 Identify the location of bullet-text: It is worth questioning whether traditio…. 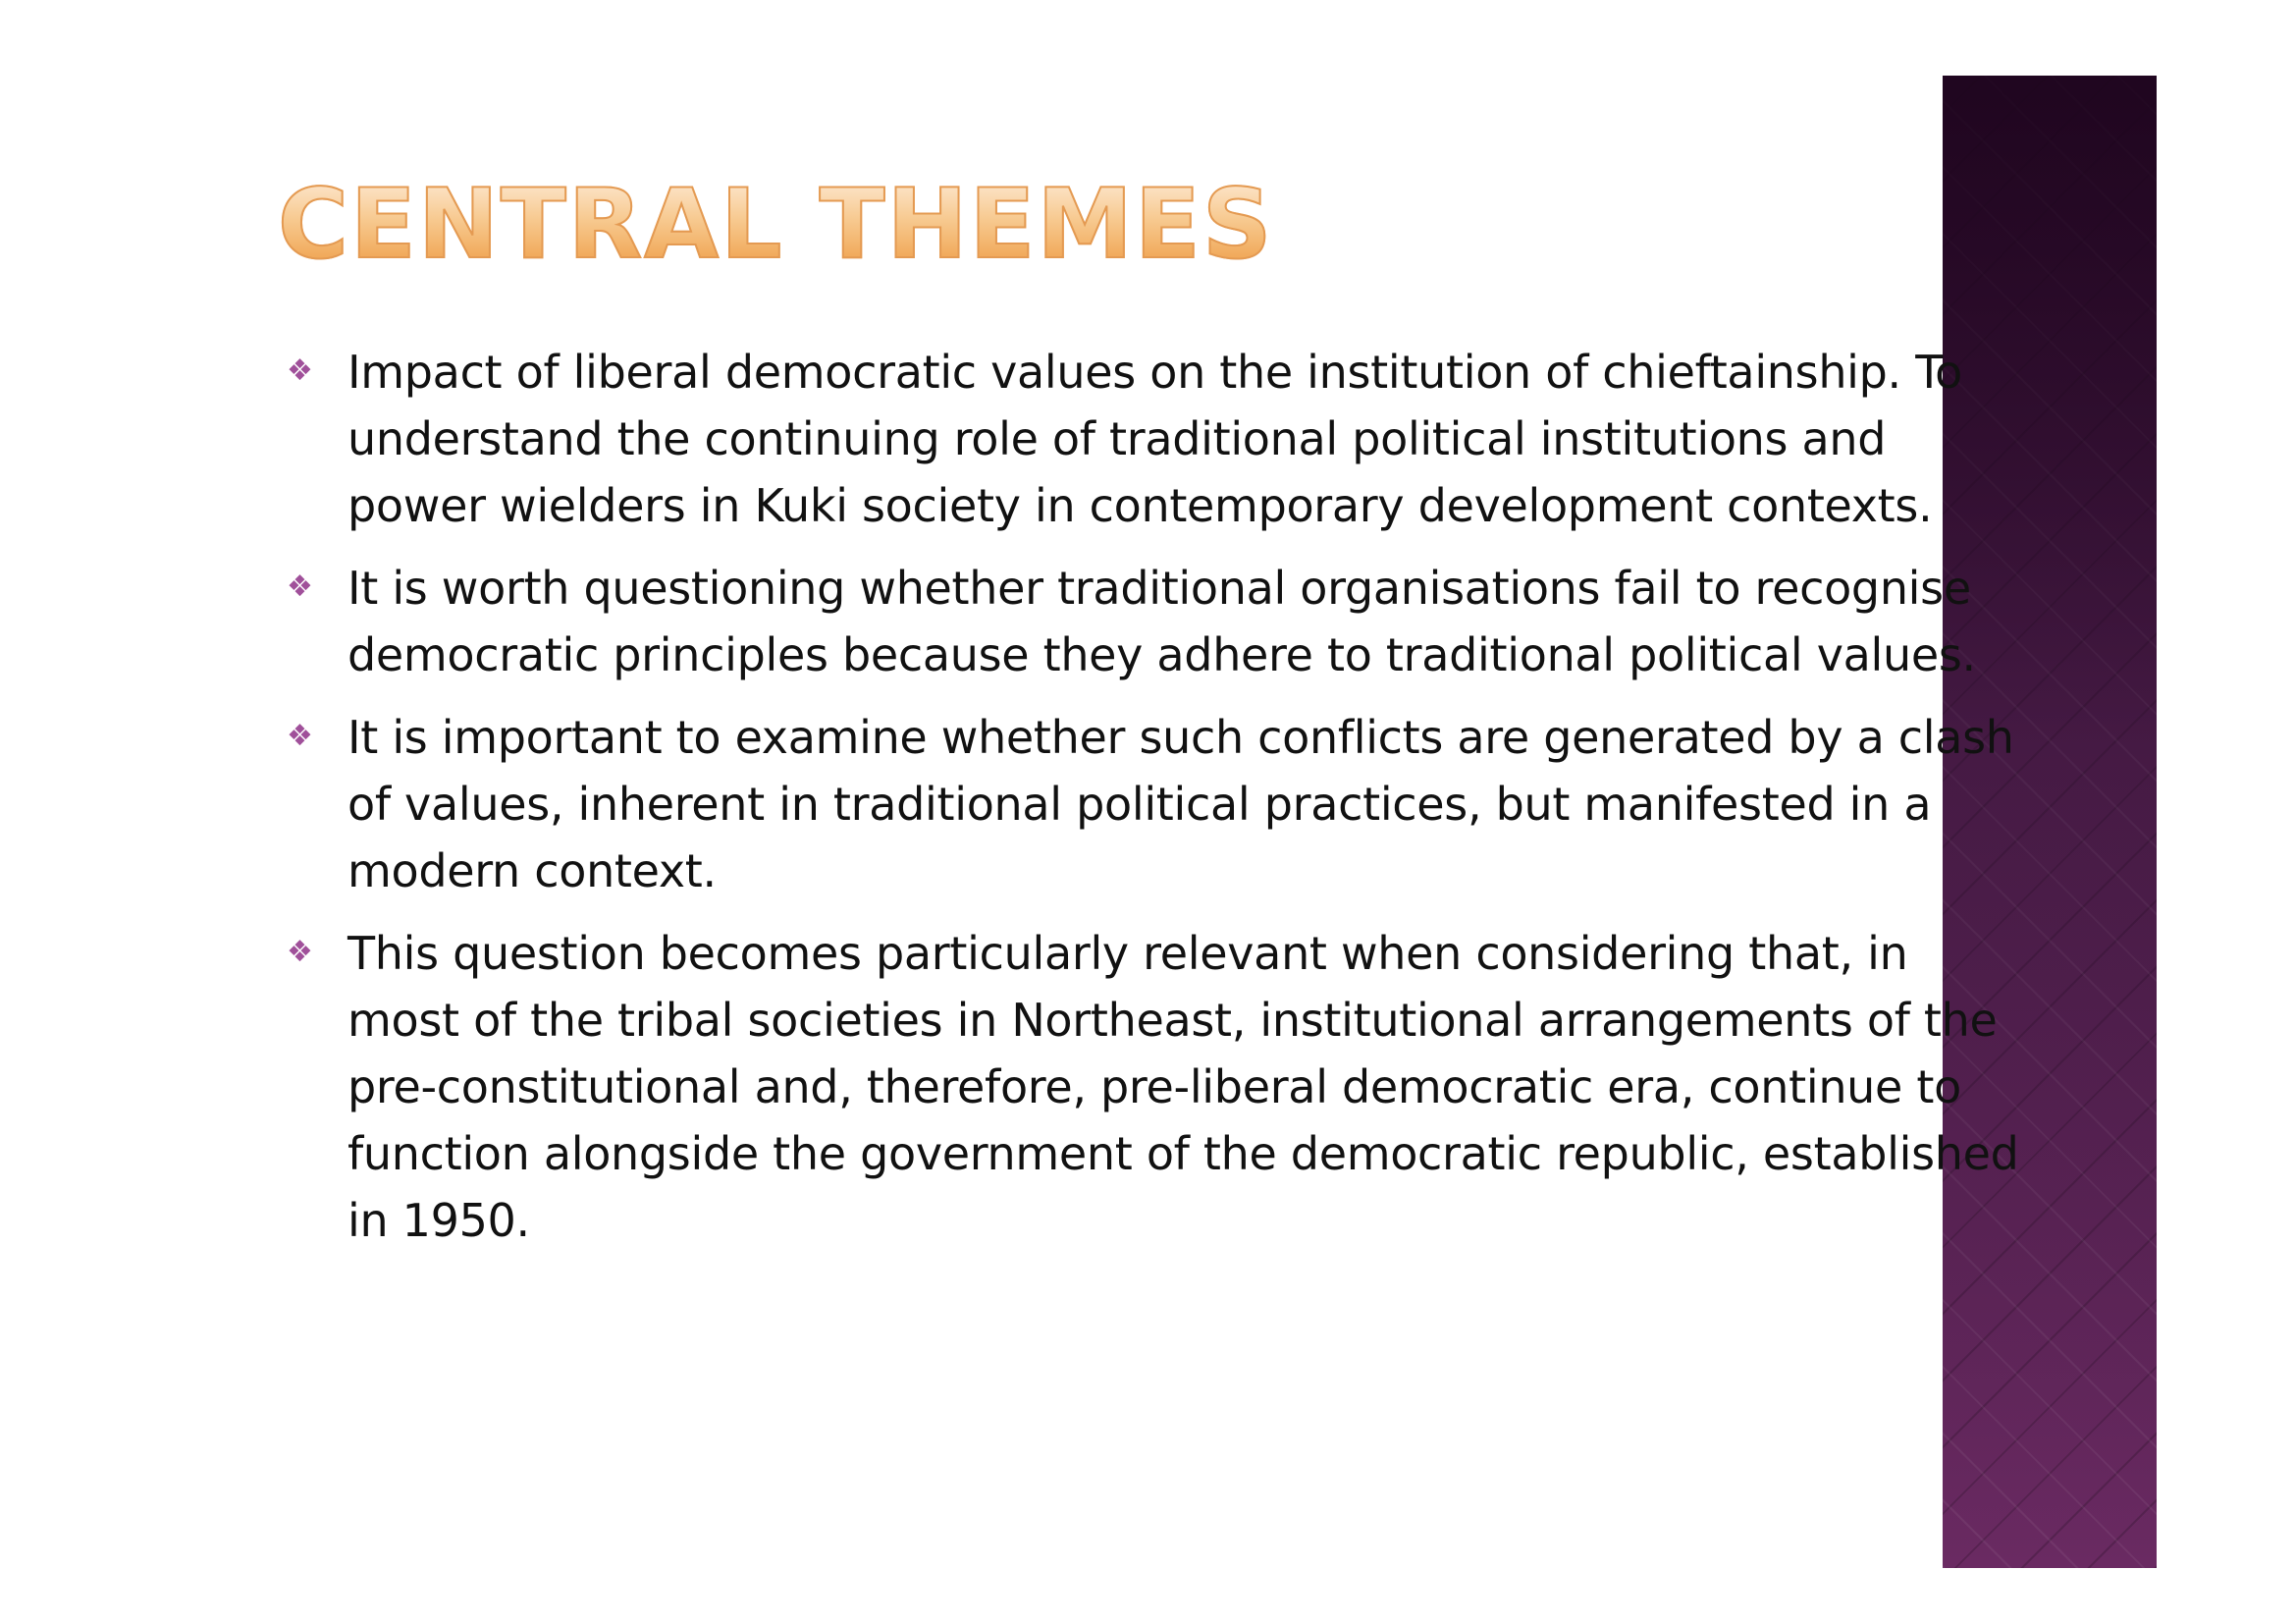
(1161, 621).